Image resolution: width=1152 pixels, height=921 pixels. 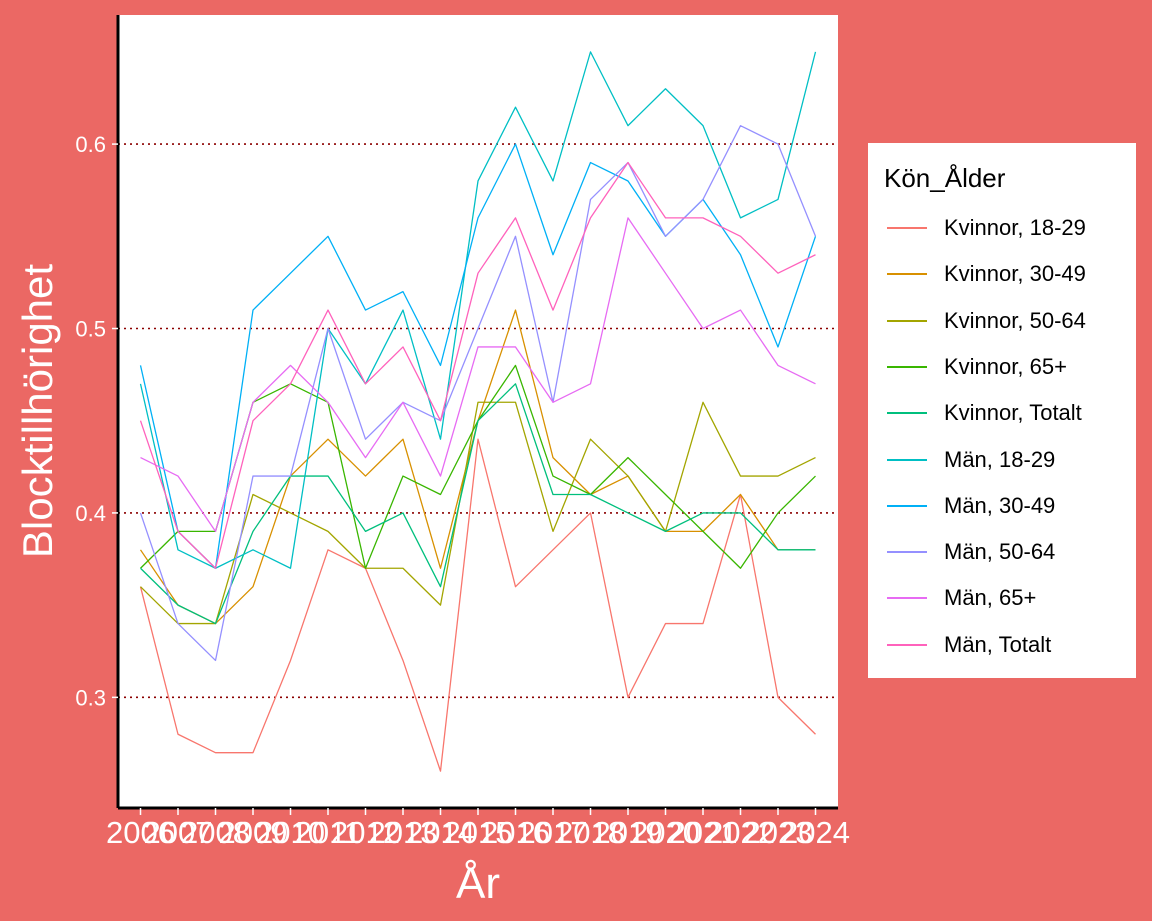 I want to click on x-tick-label: 2012, so click(x=365, y=832).